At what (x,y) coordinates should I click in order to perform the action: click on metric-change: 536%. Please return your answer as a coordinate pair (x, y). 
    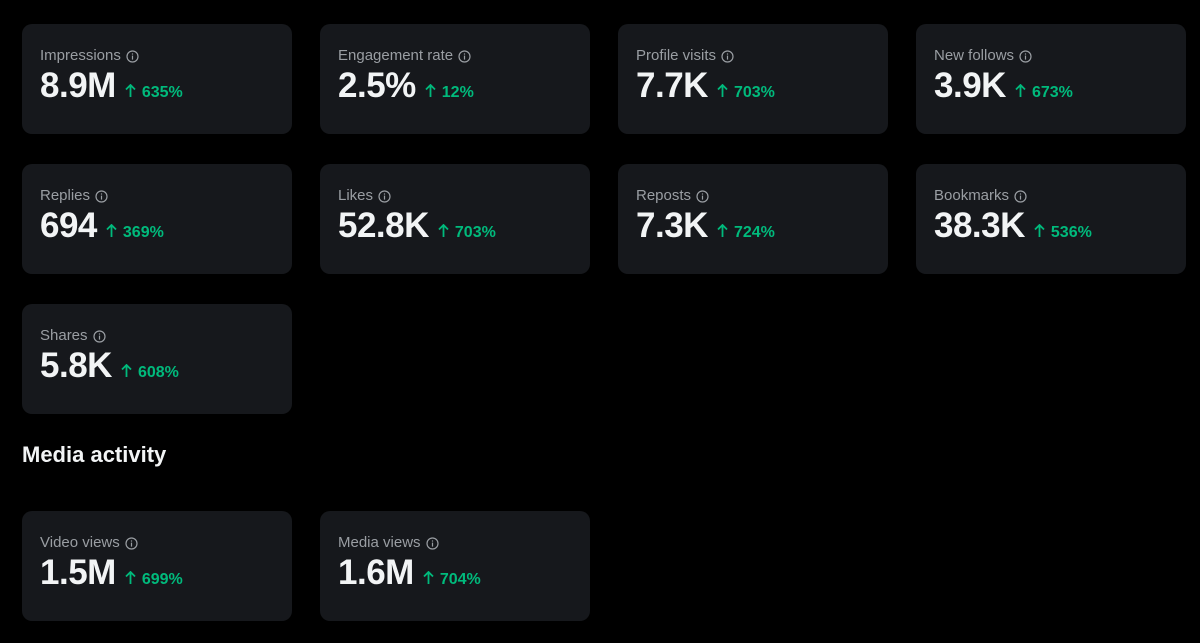
    Looking at the image, I should click on (1063, 232).